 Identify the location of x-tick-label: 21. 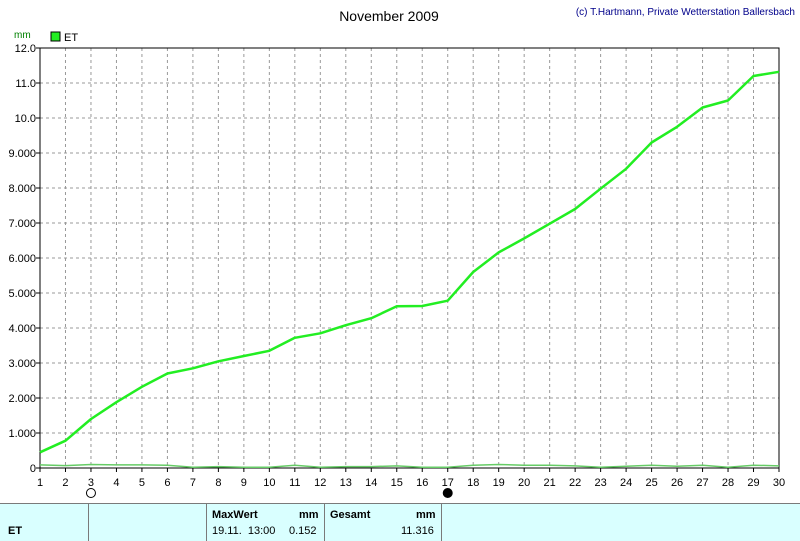
(550, 483).